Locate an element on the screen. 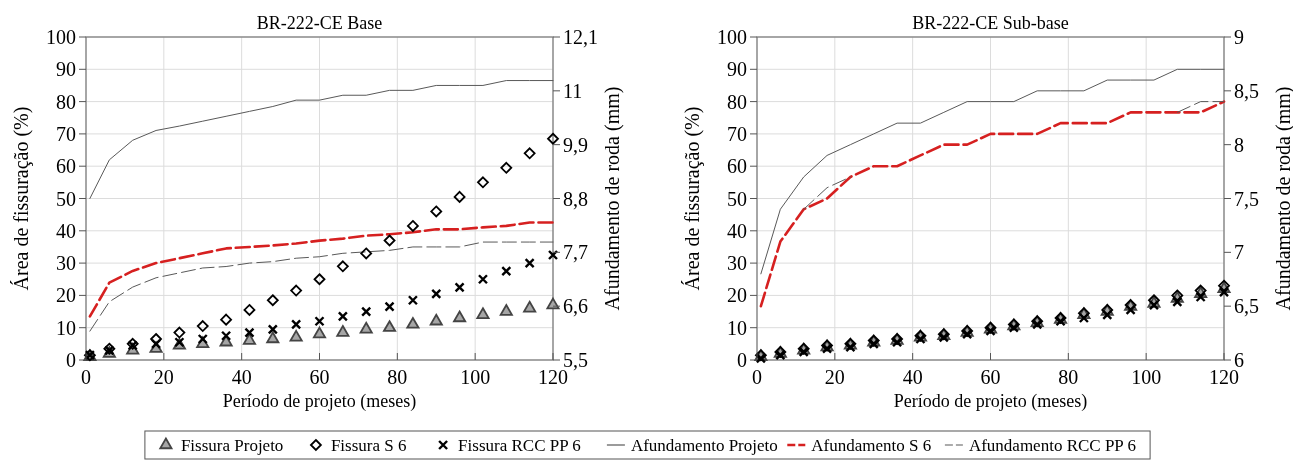 Image resolution: width=1301 pixels, height=473 pixels. chart-title: BR-222-CE Base is located at coordinates (319, 23).